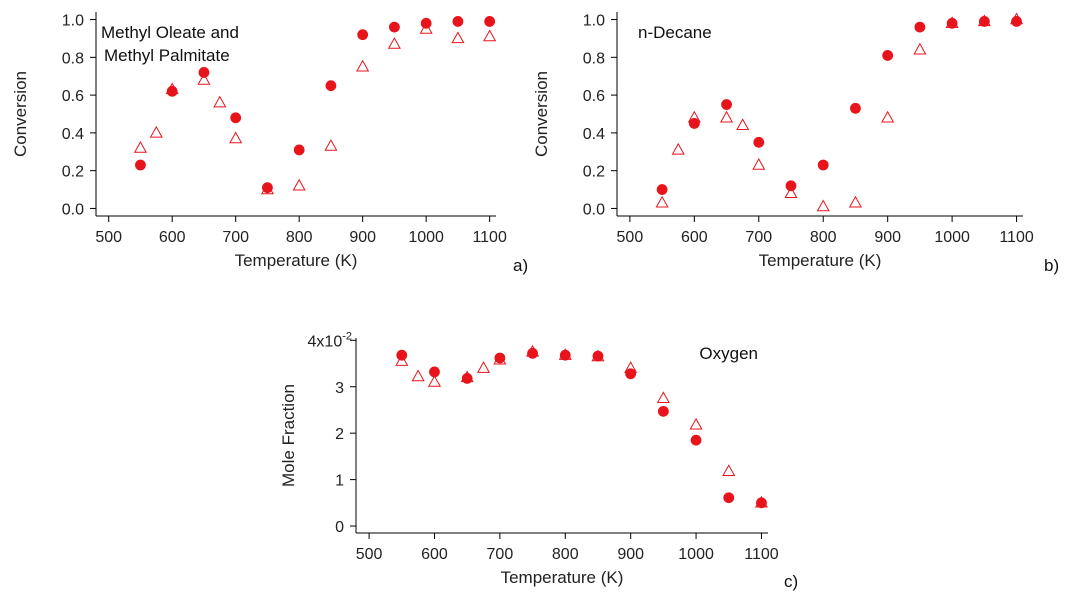  I want to click on x-tick-label: 800, so click(299, 237).